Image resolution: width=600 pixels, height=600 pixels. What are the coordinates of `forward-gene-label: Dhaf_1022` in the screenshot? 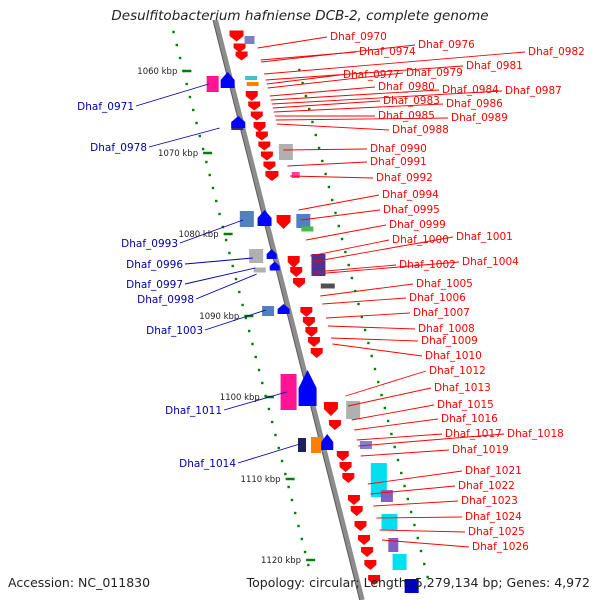 It's located at (486, 486).